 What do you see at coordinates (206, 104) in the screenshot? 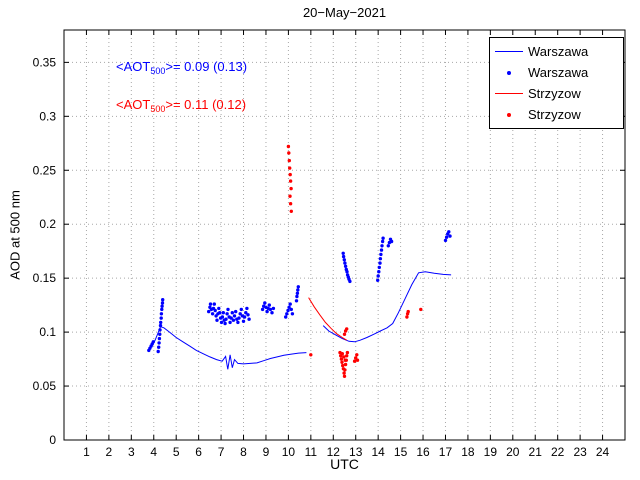
I see `annotation-text: >= 0.11 (0.12)` at bounding box center [206, 104].